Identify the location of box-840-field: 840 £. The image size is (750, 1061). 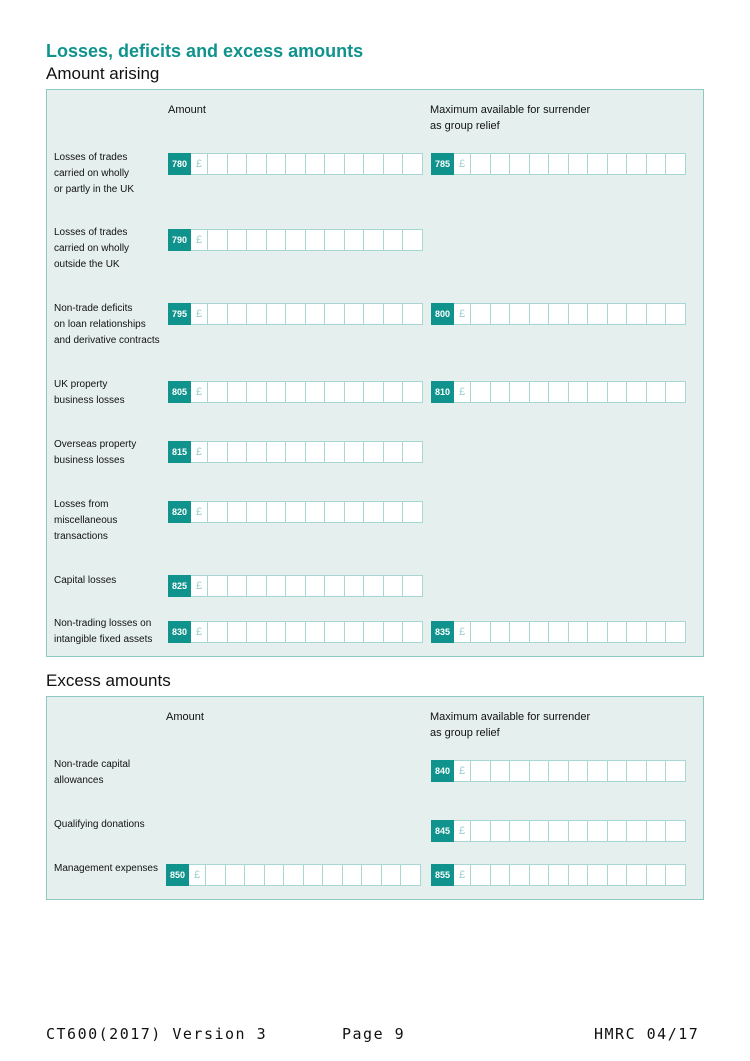
(558, 771).